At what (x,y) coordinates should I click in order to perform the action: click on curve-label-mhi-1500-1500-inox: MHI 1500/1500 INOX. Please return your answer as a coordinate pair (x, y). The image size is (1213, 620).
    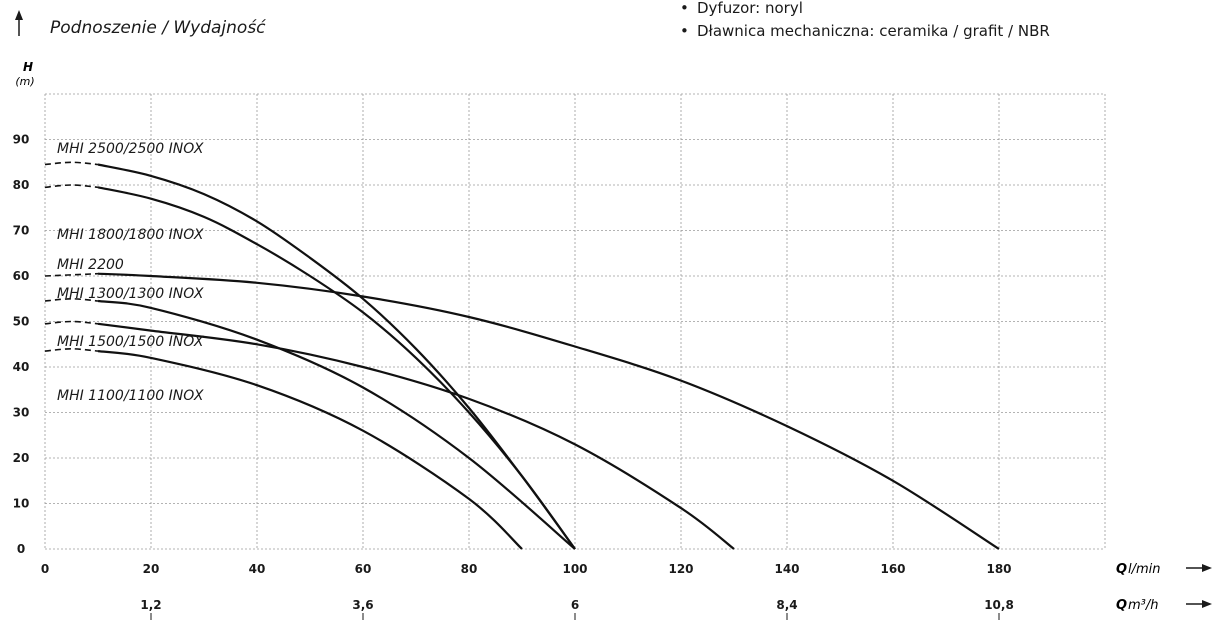
    Looking at the image, I should click on (130, 342).